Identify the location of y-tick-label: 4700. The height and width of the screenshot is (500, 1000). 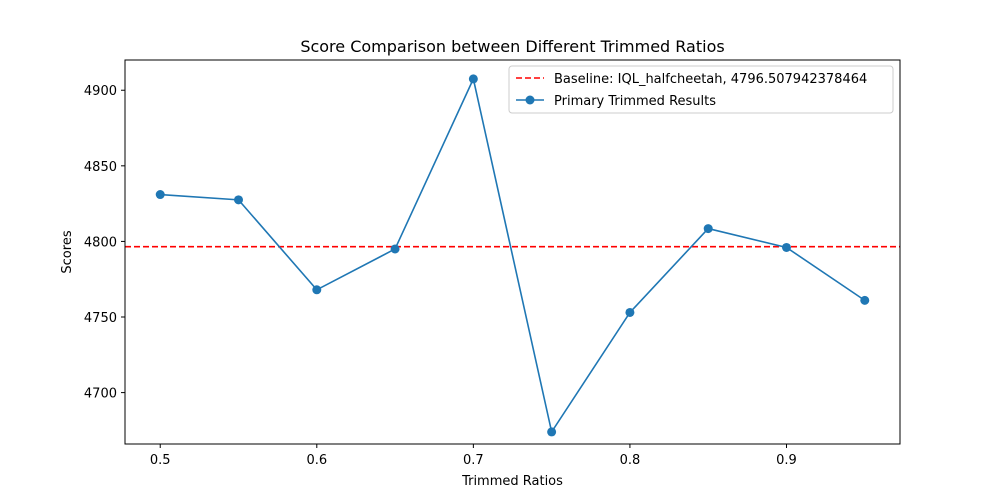
(100, 394).